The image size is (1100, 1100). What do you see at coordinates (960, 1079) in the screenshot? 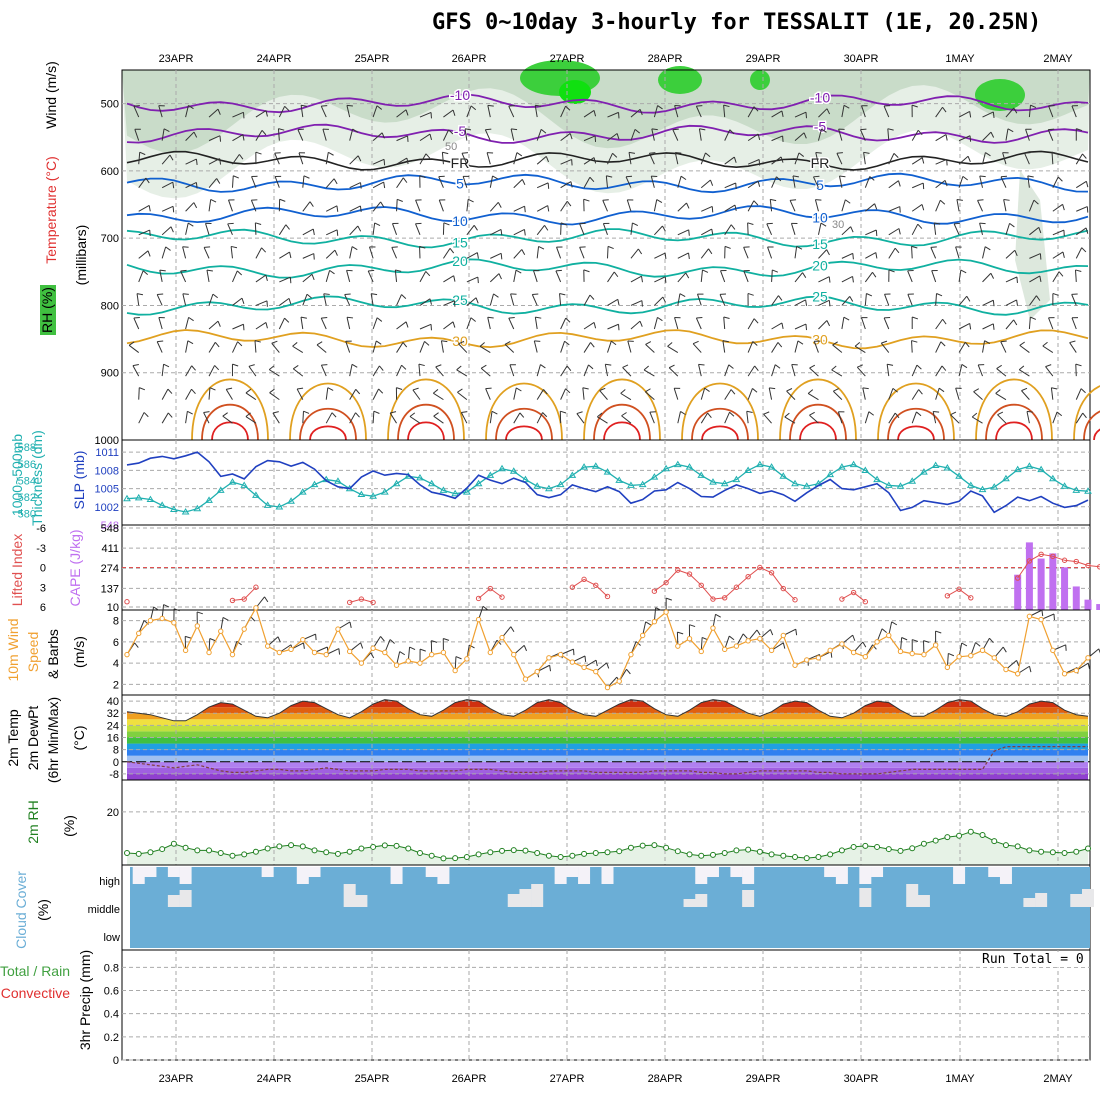
I see `date-label-bottom: 1MAY` at bounding box center [960, 1079].